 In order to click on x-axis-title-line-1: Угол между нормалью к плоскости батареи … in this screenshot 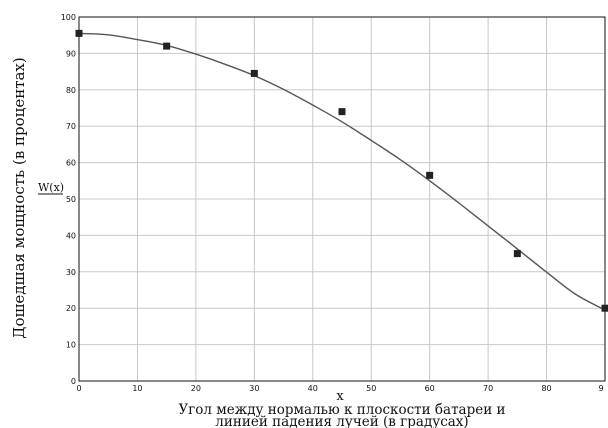, I will do `click(341, 410)`.